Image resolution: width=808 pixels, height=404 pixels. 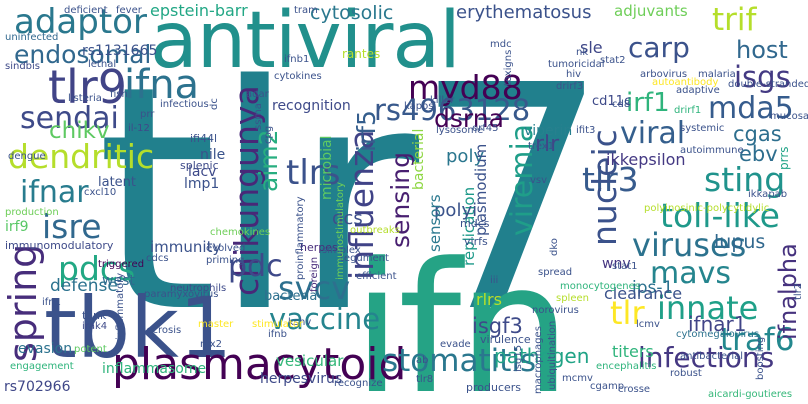 What do you see at coordinates (442, 100) in the screenshot?
I see `word: killer` at bounding box center [442, 100].